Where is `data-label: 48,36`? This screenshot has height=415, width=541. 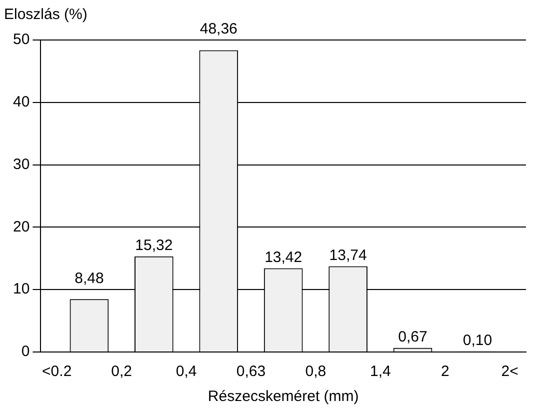
data-label: 48,36 is located at coordinates (219, 29).